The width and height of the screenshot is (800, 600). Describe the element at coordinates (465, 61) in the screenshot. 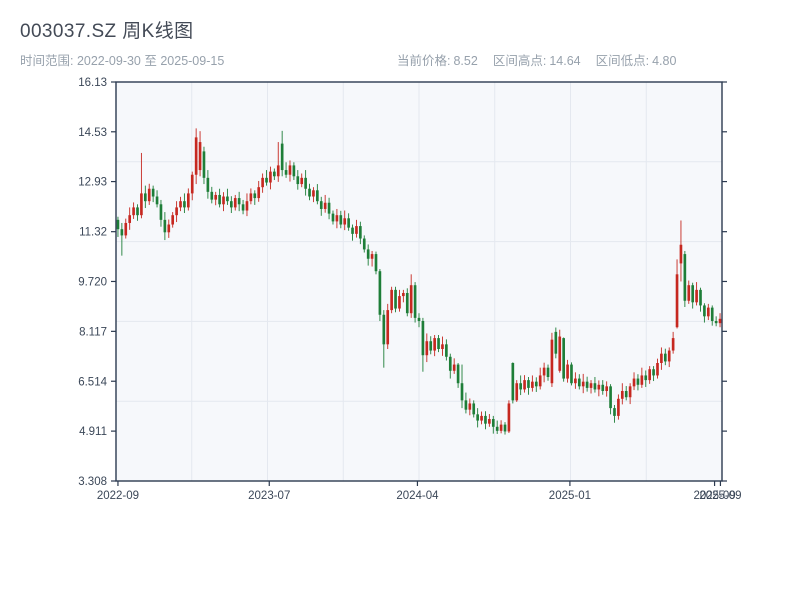

I see `current-price-value: 8.52` at that location.